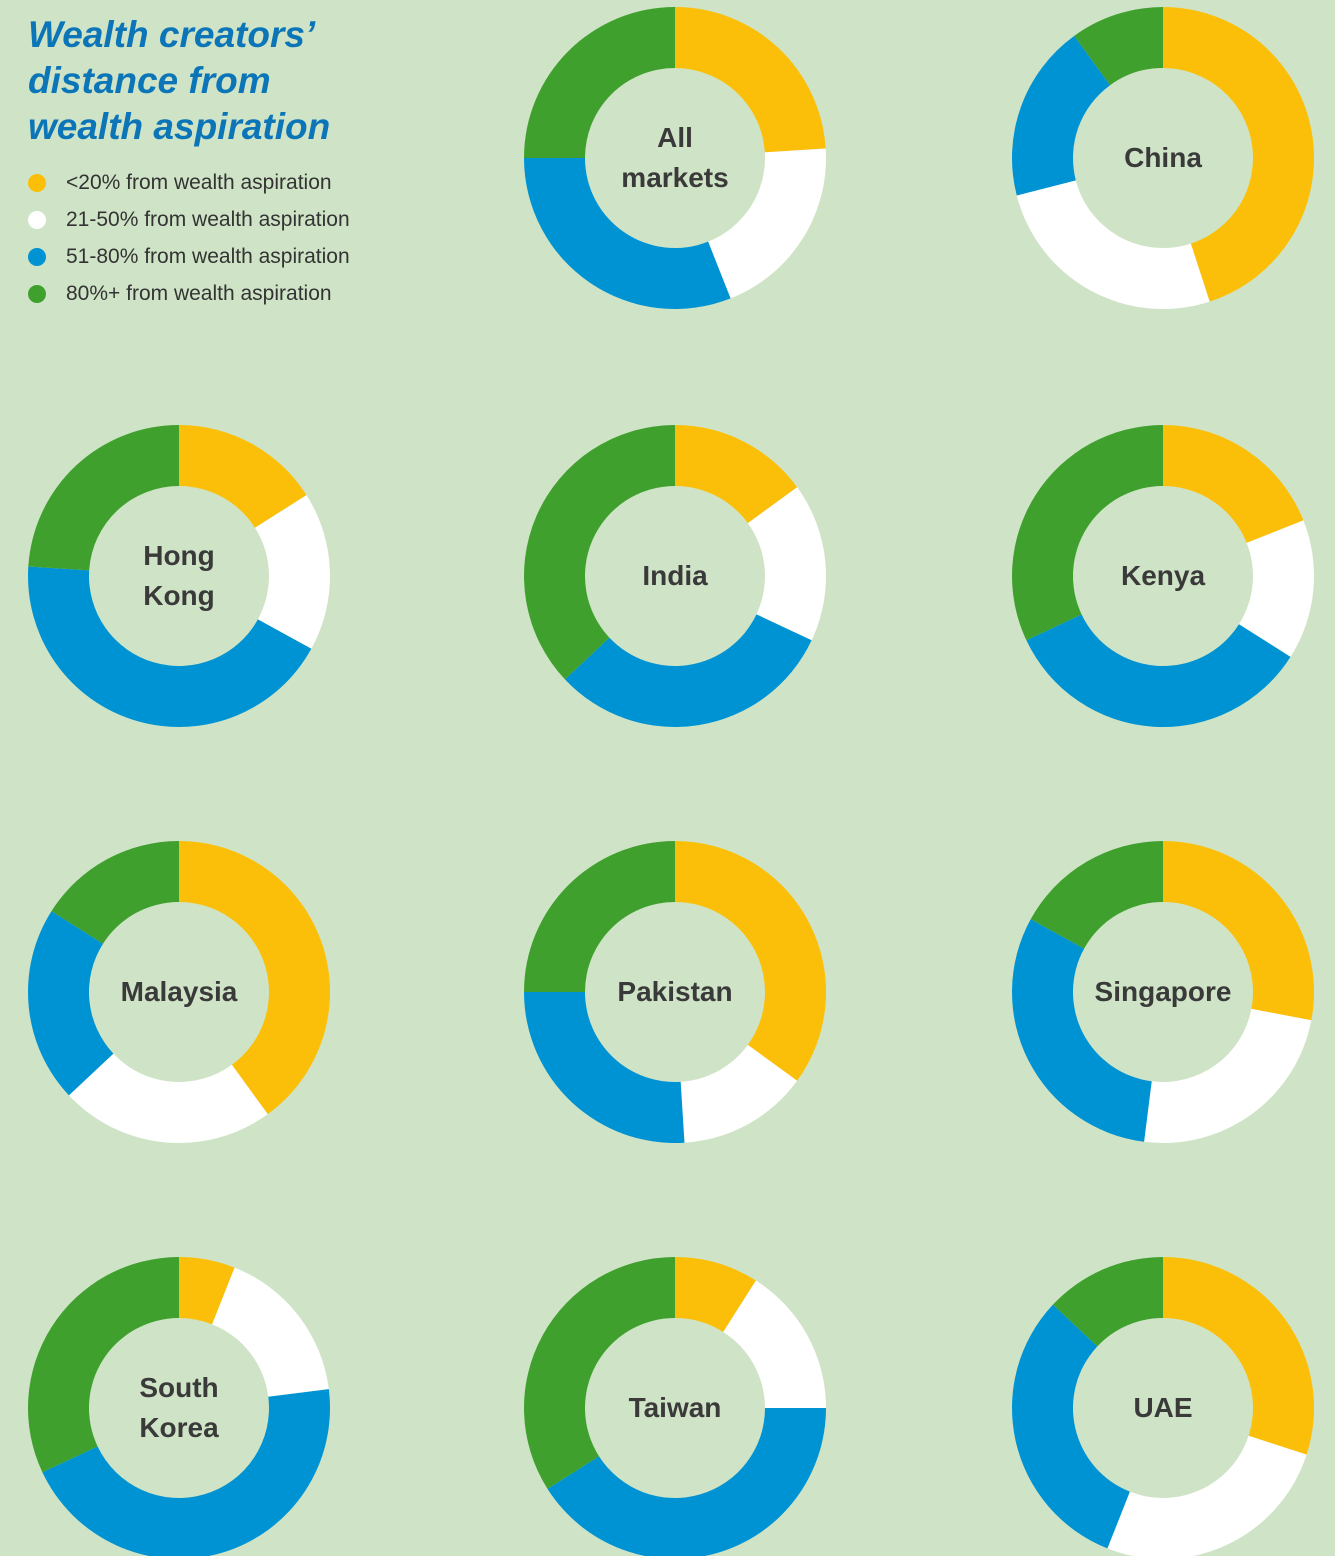  Describe the element at coordinates (179, 1407) in the screenshot. I see `donut-label: South Korea` at that location.